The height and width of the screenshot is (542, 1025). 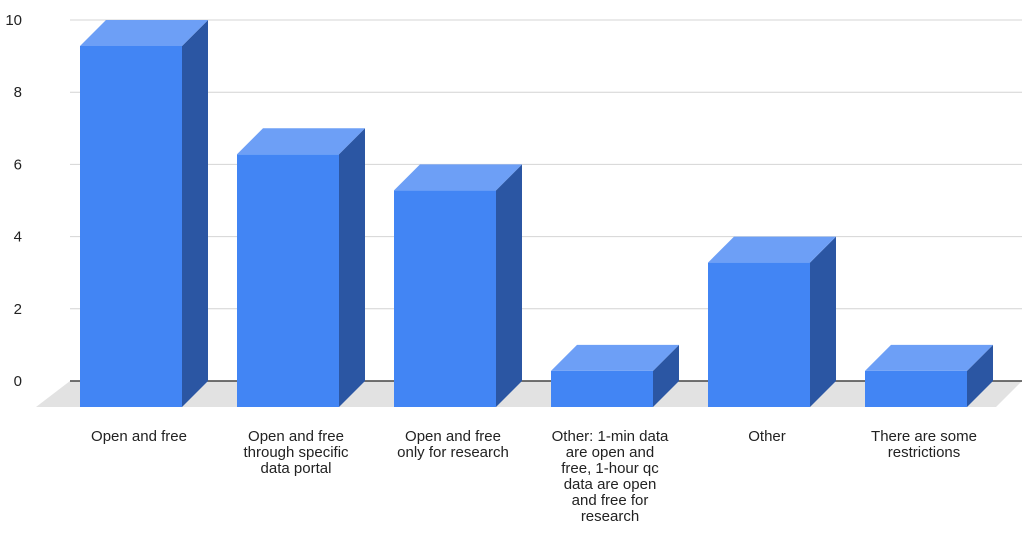 I want to click on x-category-label-line: are open and, so click(x=610, y=452).